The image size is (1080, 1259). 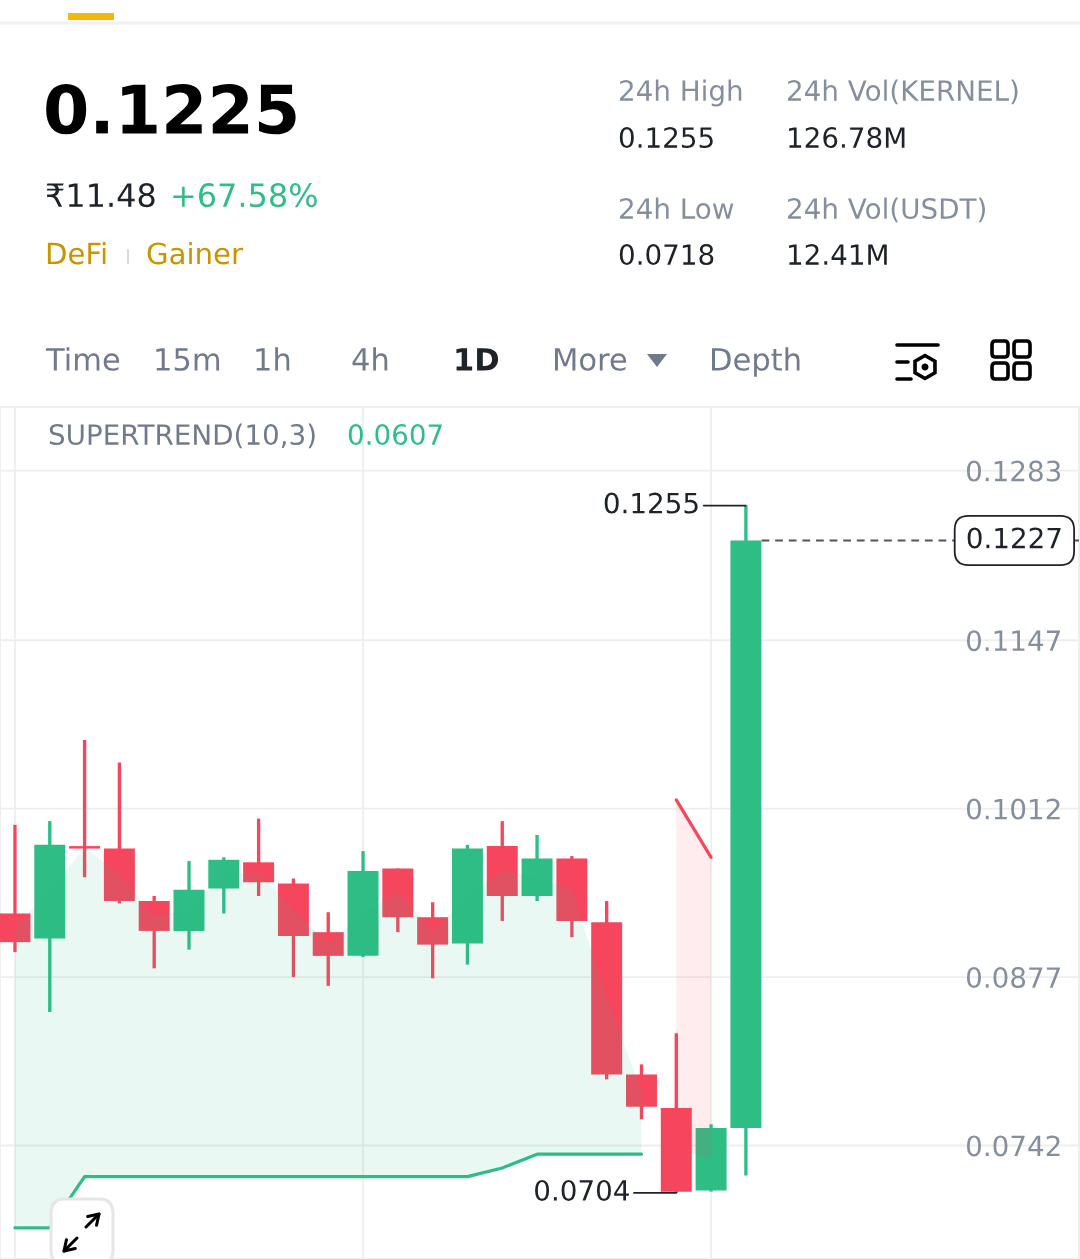 I want to click on text: 1D, so click(x=477, y=359).